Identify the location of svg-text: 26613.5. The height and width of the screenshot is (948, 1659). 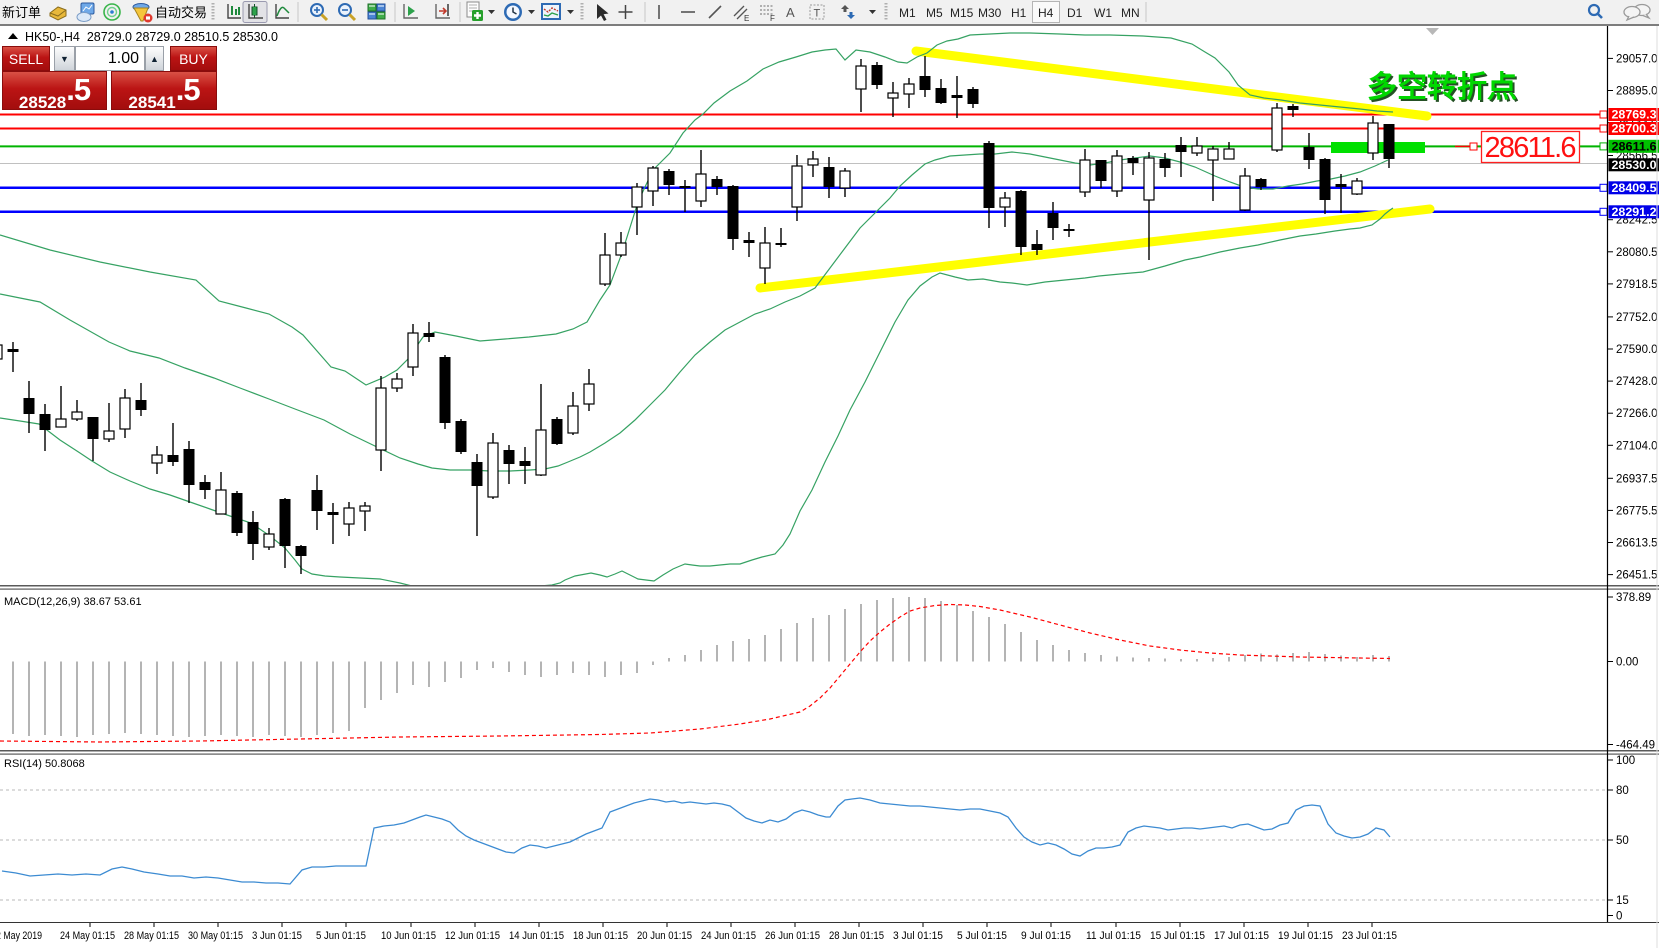
(1637, 544).